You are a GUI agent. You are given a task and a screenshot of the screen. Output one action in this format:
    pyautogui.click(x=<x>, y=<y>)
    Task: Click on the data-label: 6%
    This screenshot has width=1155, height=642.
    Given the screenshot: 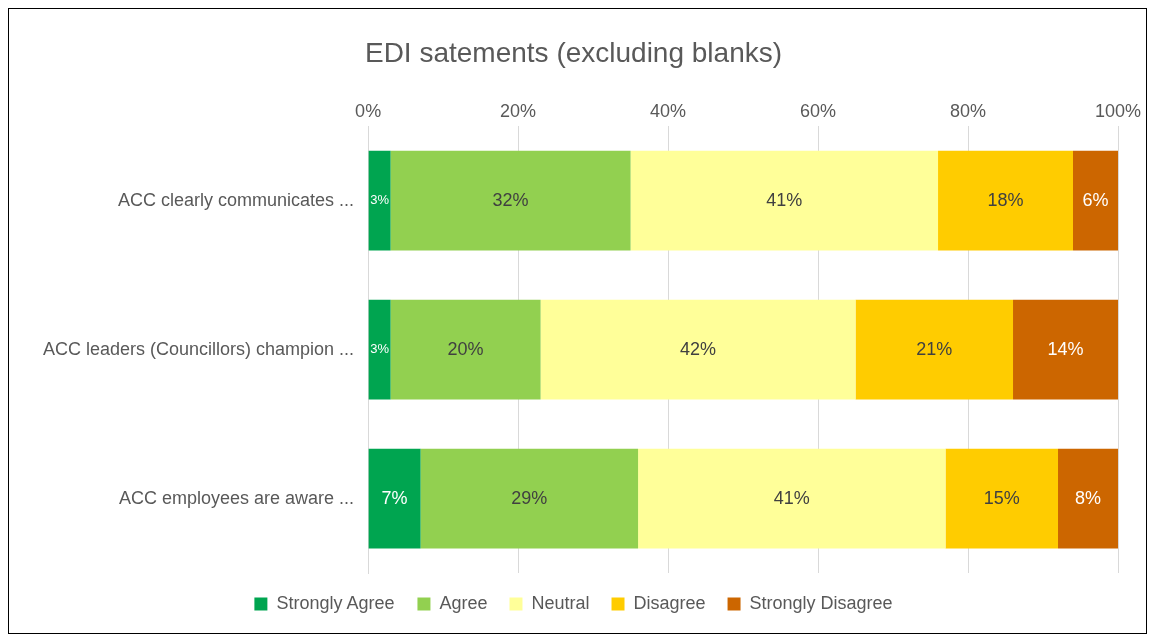 What is the action you would take?
    pyautogui.click(x=1095, y=199)
    